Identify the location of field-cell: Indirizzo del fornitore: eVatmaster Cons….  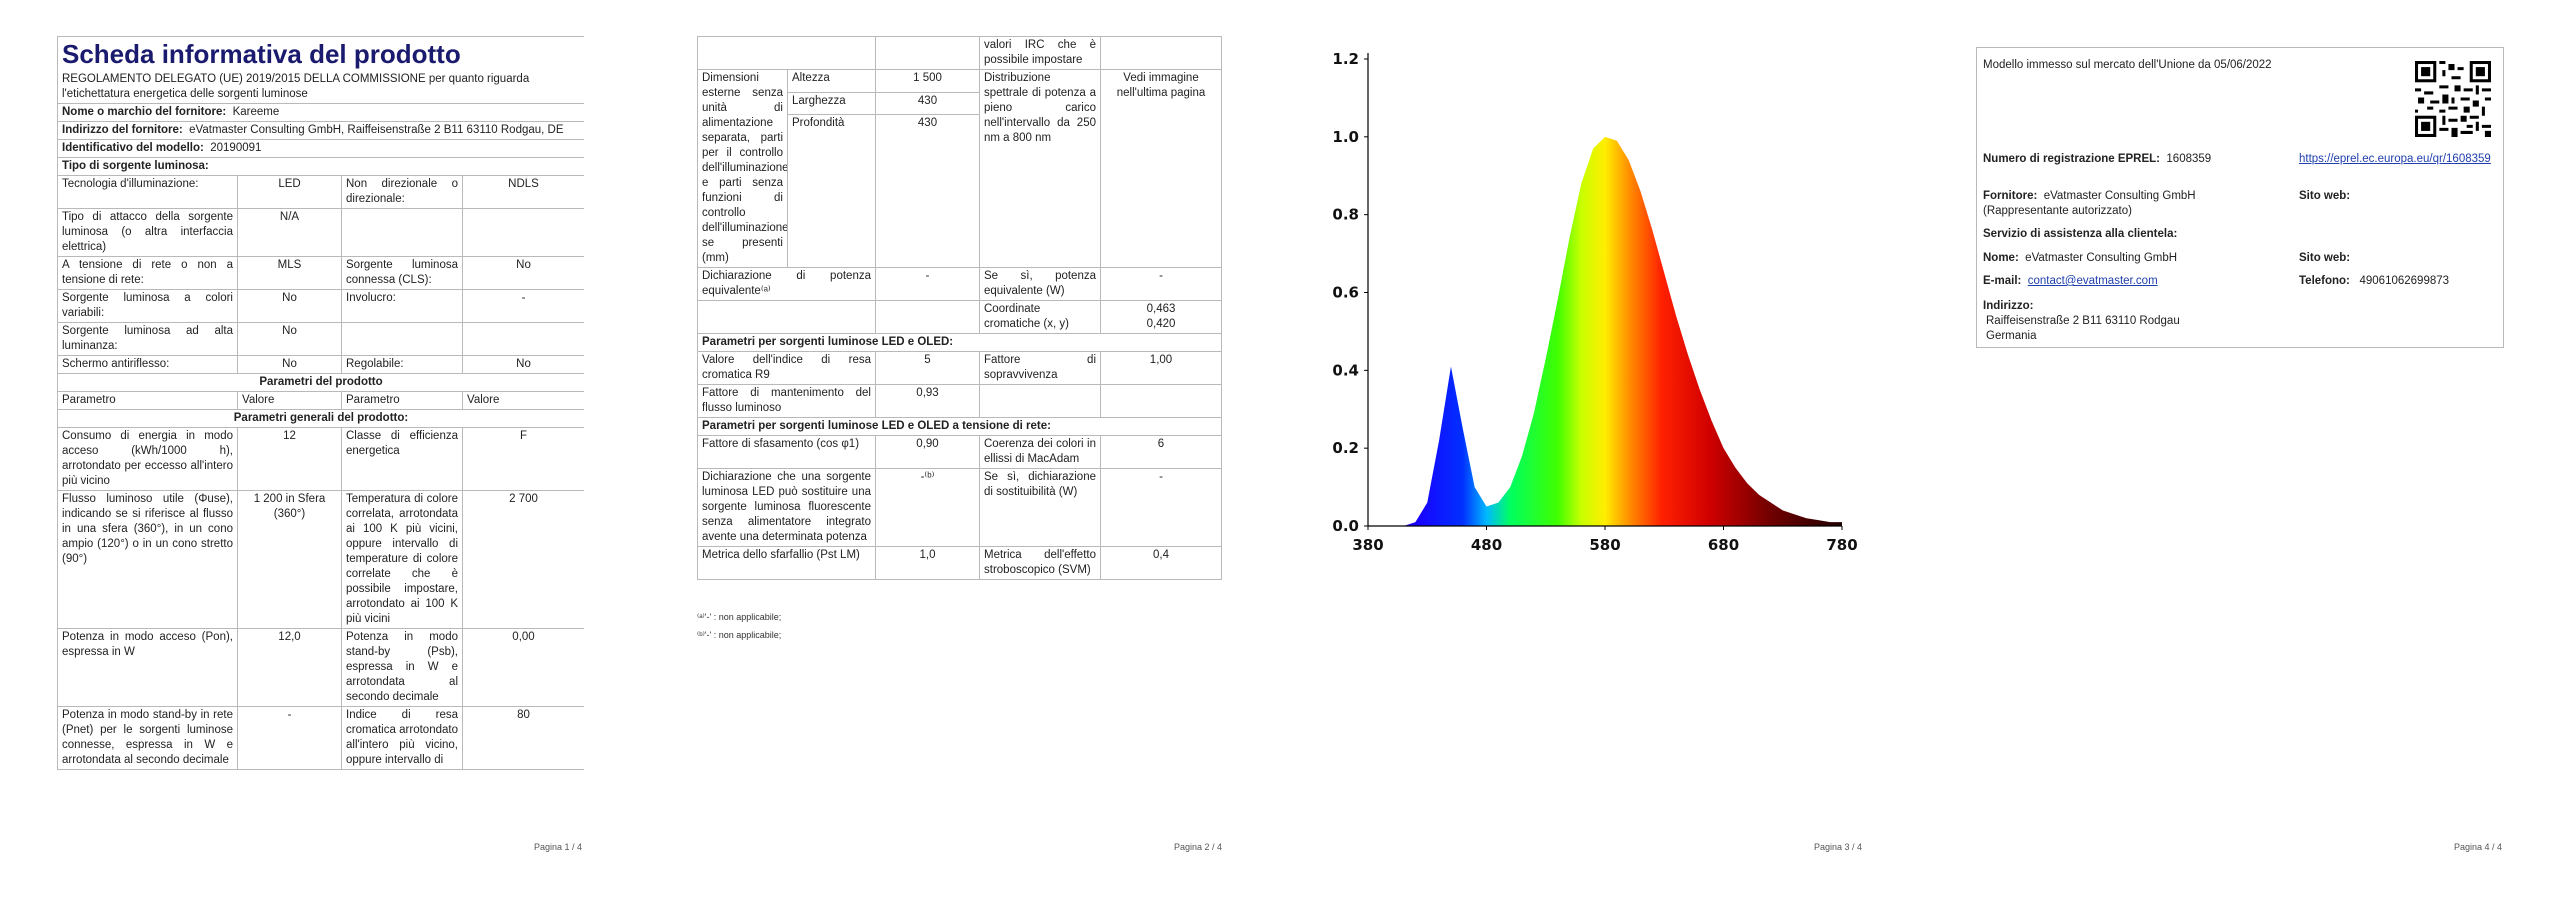
(320, 130).